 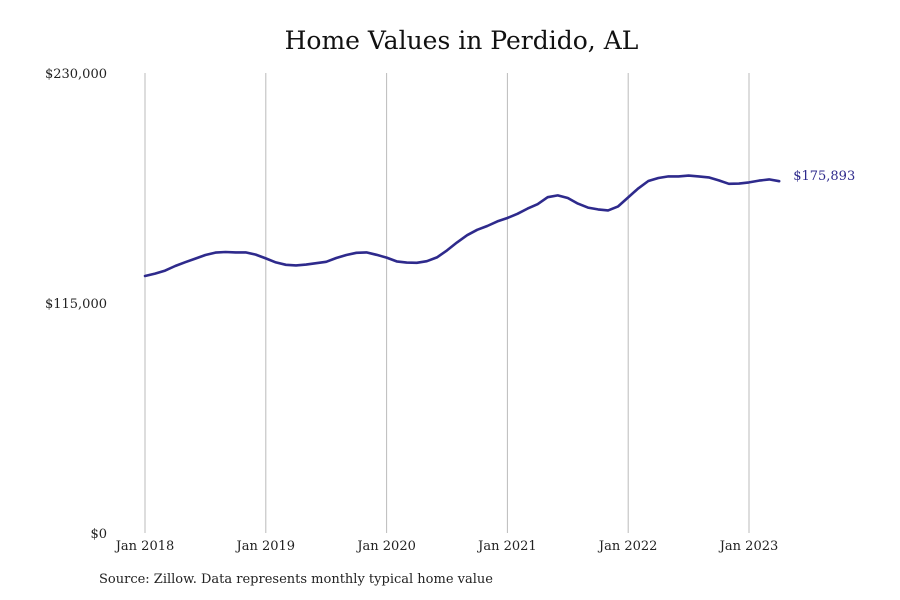 I want to click on x-tick-label: Jan 2022, so click(x=627, y=546).